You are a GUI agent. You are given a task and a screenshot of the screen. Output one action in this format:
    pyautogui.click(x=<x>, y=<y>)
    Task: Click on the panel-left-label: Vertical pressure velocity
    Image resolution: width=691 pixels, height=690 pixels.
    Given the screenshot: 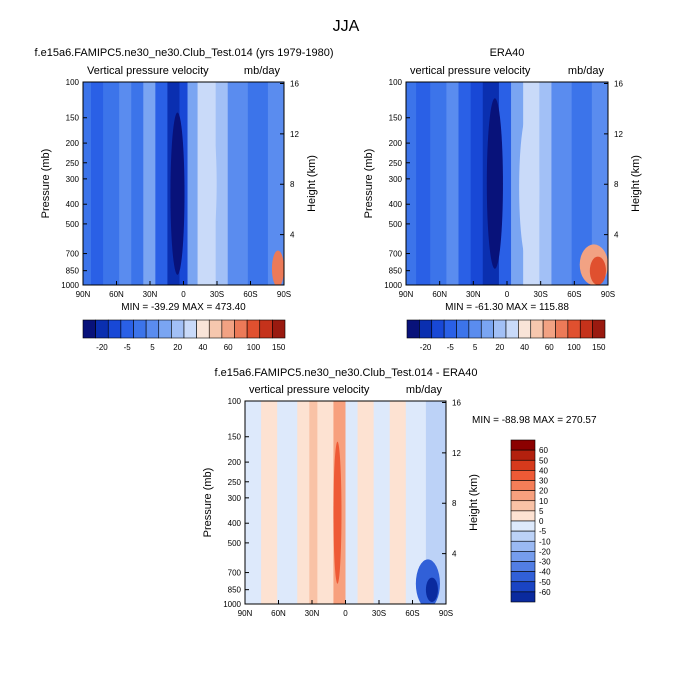 What is the action you would take?
    pyautogui.click(x=148, y=71)
    